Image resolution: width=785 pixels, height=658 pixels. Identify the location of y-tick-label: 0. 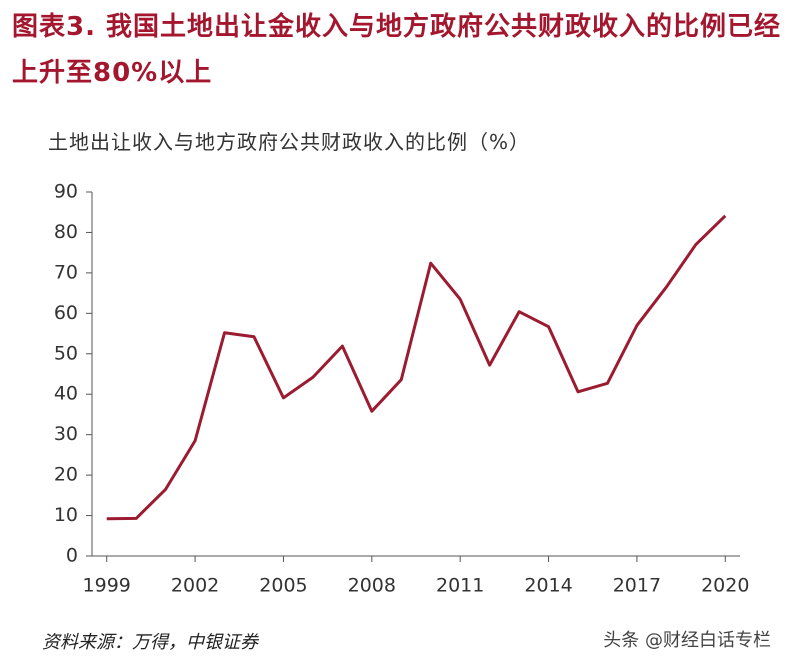
(72, 556).